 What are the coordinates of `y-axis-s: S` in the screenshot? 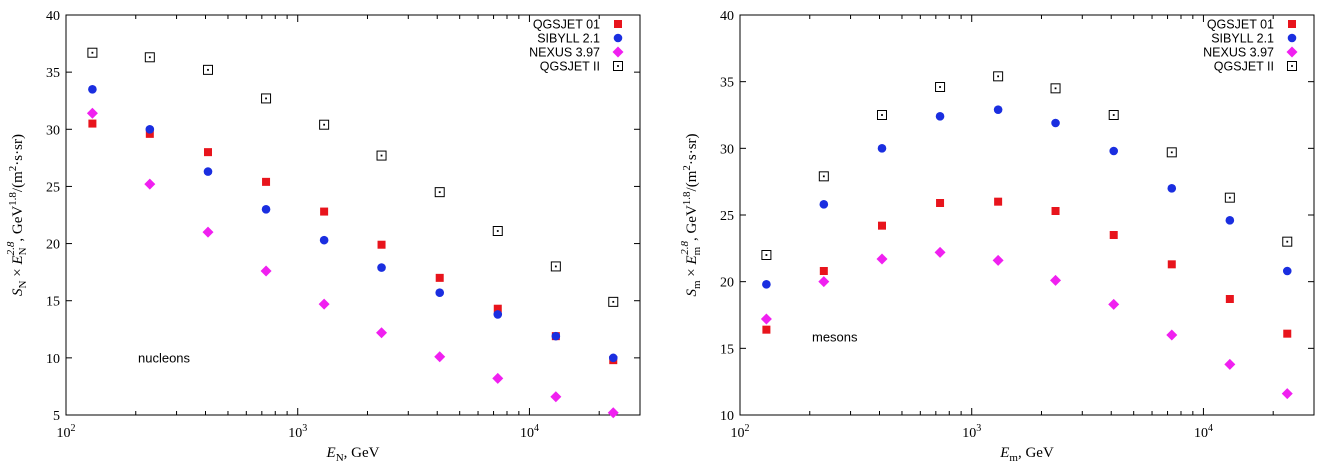 It's located at (18, 292).